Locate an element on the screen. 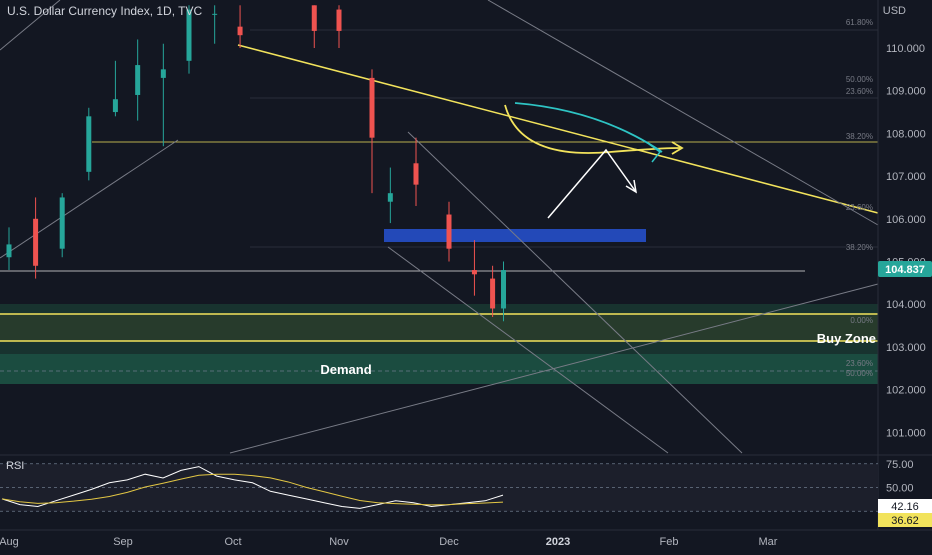  projection-curve-yellow is located at coordinates (592, 129).